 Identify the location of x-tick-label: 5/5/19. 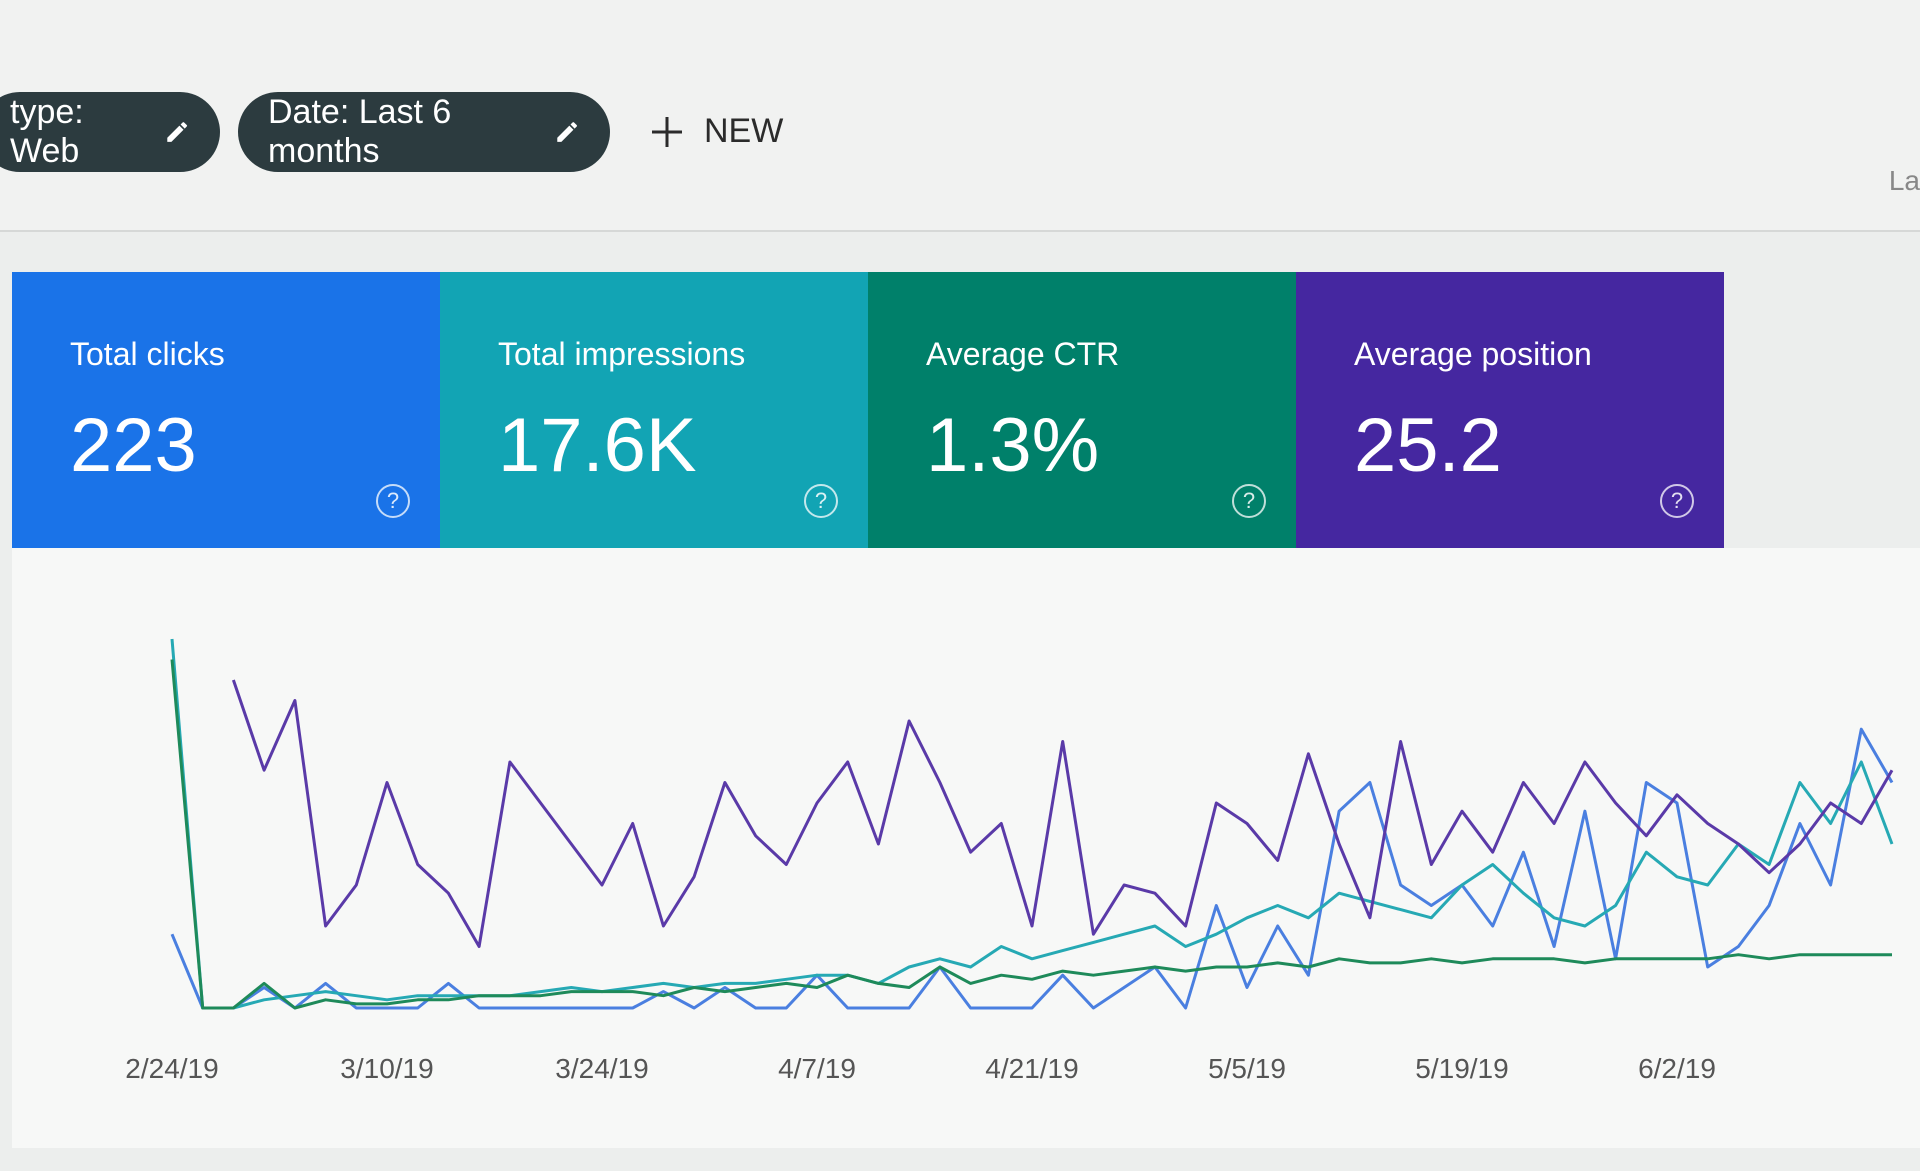
(1247, 1068).